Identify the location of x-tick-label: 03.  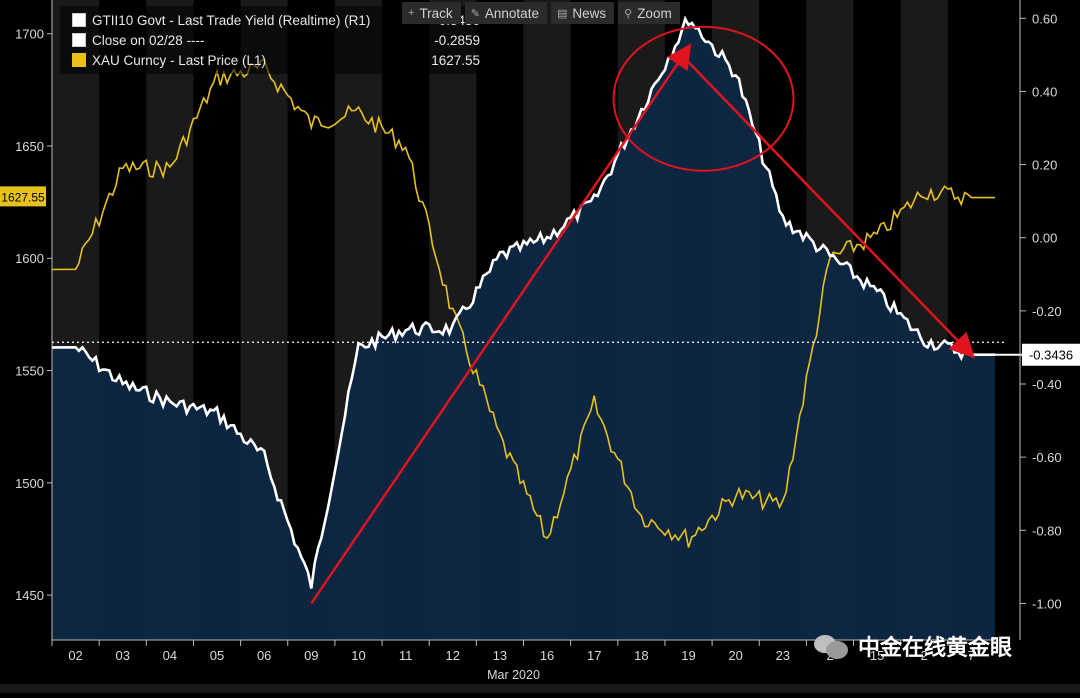
(122, 655).